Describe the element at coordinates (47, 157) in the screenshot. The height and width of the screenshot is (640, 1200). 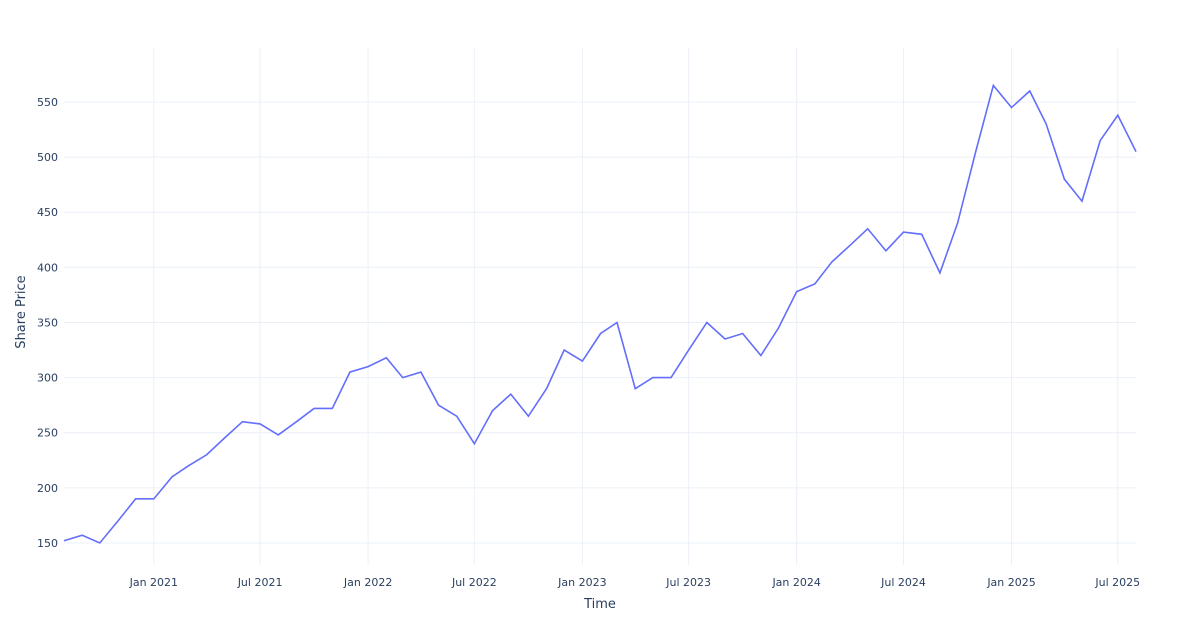
I see `y-tick-label: 500` at that location.